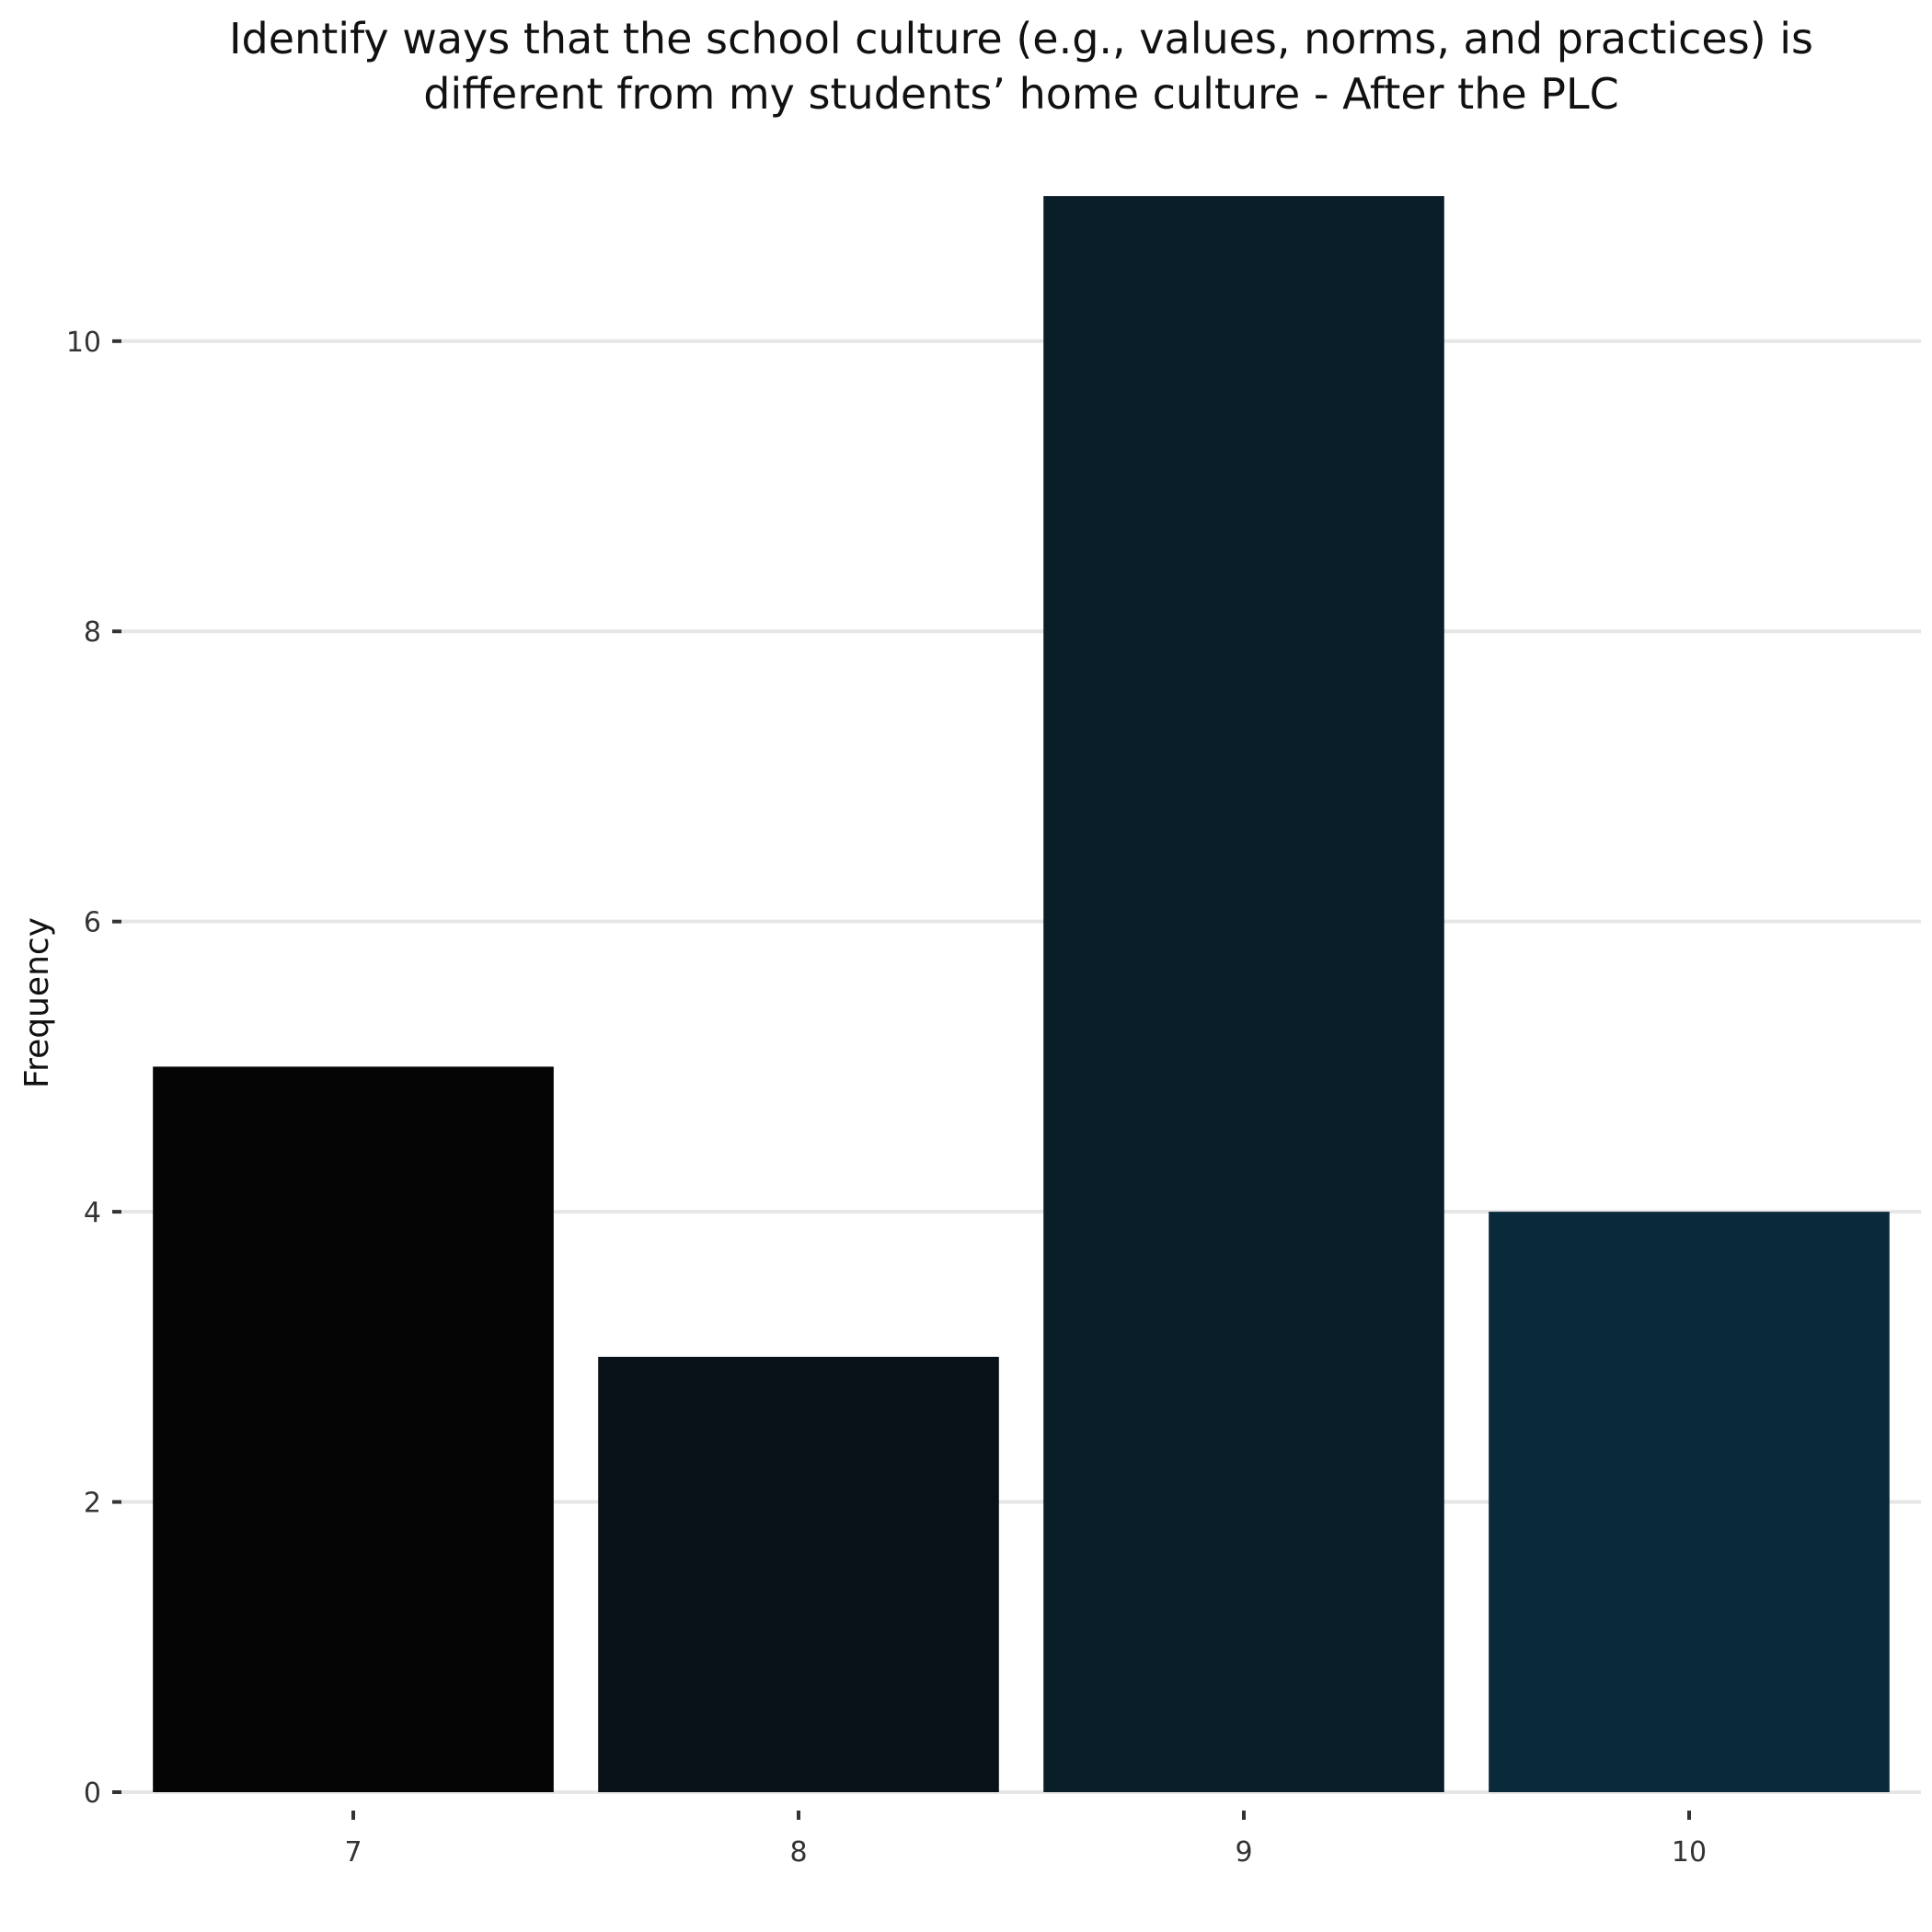  Describe the element at coordinates (93, 1068) in the screenshot. I see `y-axis: 0 2 4 6 8 10` at that location.